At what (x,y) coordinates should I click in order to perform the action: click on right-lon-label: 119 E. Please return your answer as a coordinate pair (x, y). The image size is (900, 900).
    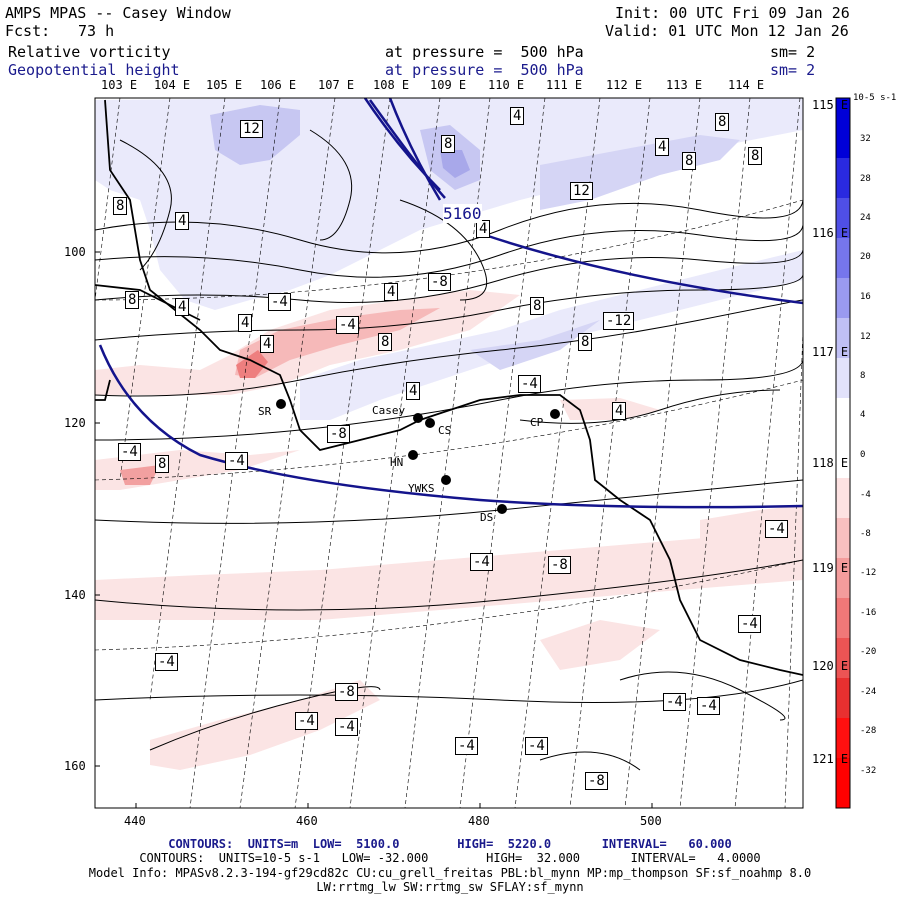
    Looking at the image, I should click on (830, 568).